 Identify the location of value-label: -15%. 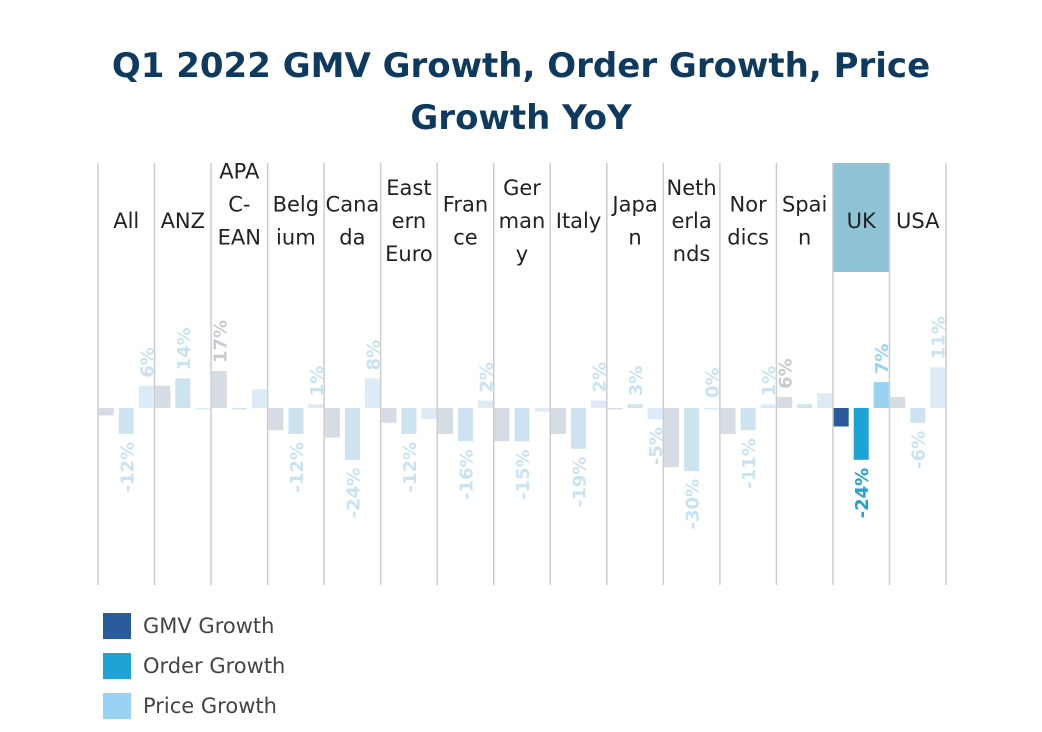
(523, 474).